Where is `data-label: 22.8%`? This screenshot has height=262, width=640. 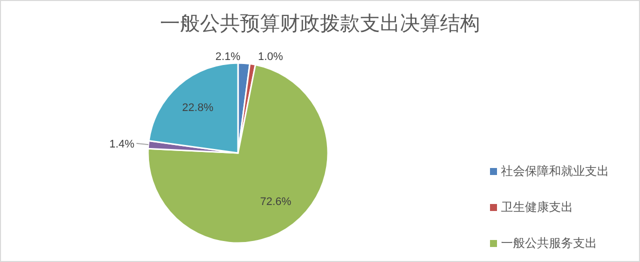 data-label: 22.8% is located at coordinates (198, 108).